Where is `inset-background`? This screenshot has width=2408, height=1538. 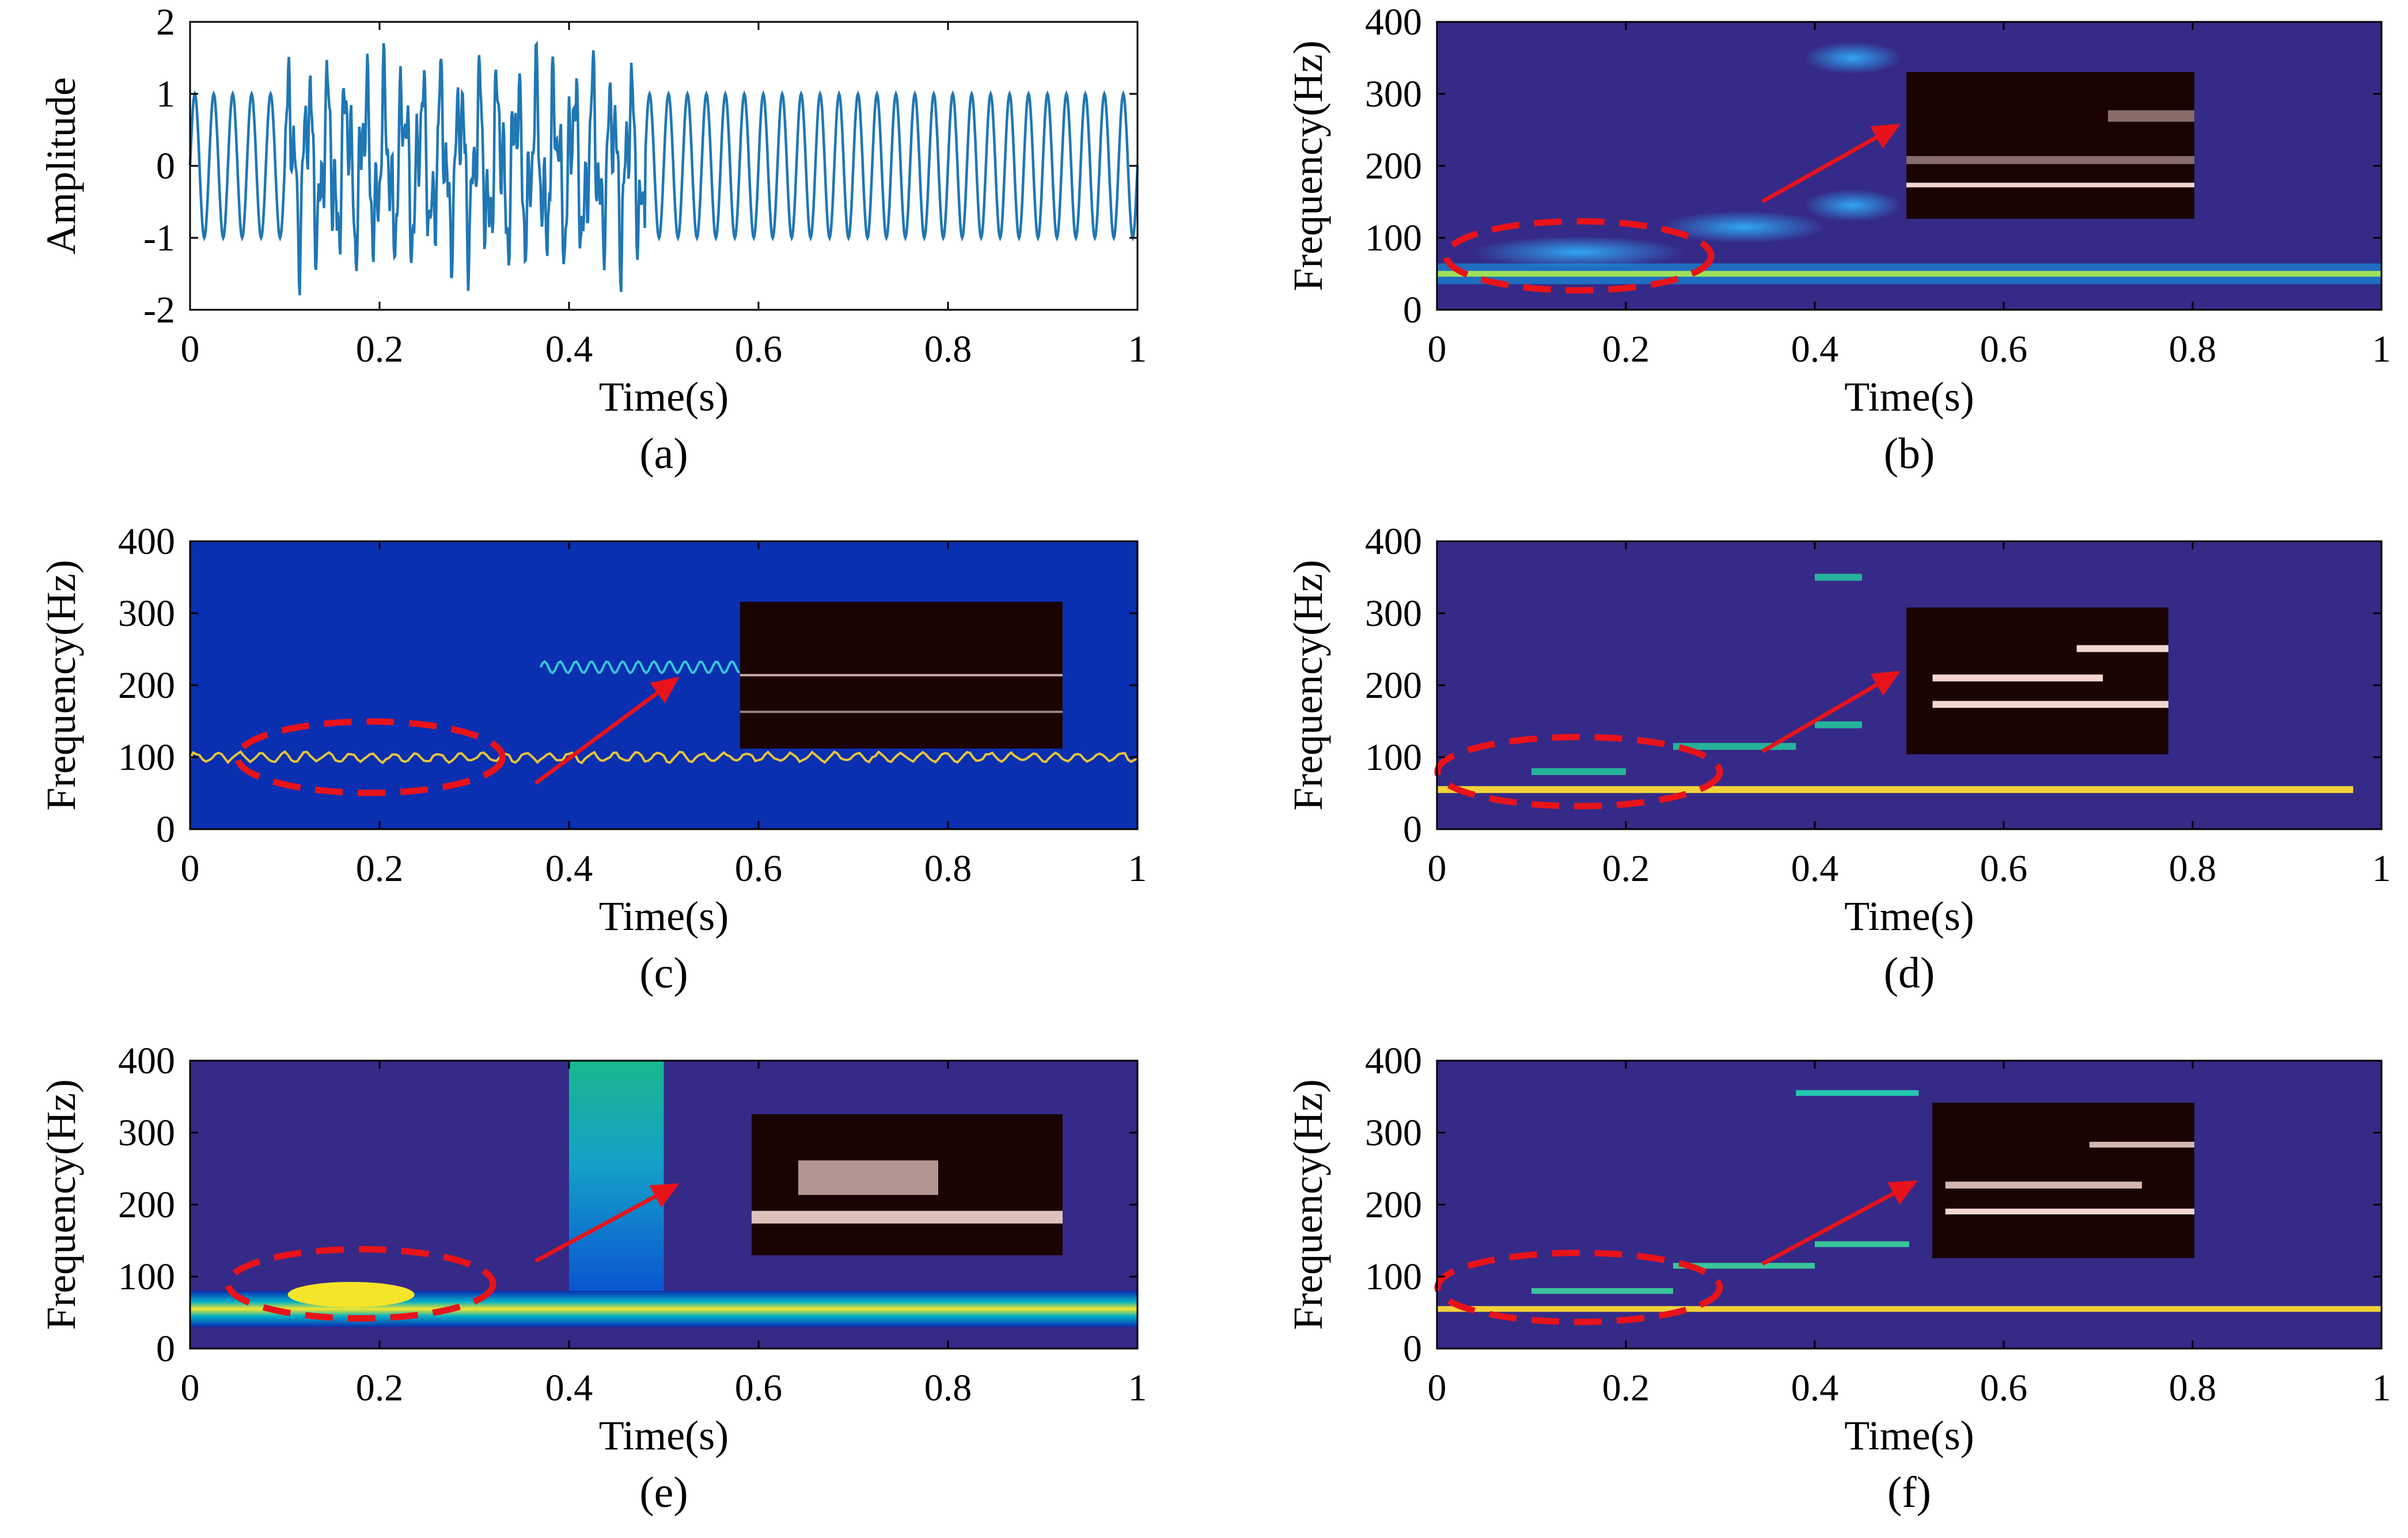 inset-background is located at coordinates (2063, 1180).